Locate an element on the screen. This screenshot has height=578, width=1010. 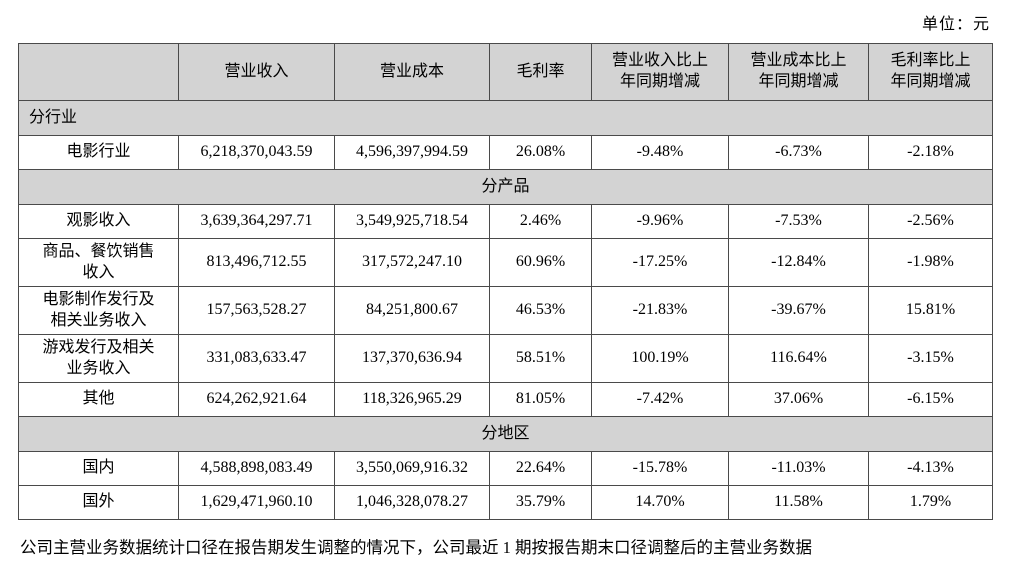
row-label-cell: 电影制作发行及 相关业务收入 is located at coordinates (98, 310).